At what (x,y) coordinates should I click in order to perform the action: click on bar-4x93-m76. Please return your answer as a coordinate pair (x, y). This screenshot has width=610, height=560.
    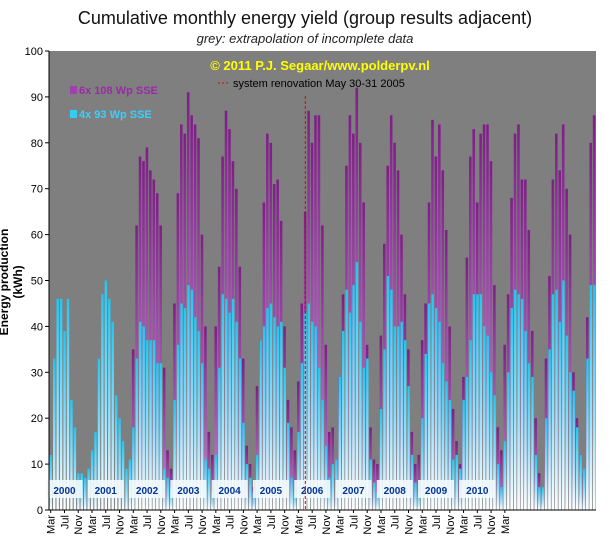
    Looking at the image, I should click on (312, 415).